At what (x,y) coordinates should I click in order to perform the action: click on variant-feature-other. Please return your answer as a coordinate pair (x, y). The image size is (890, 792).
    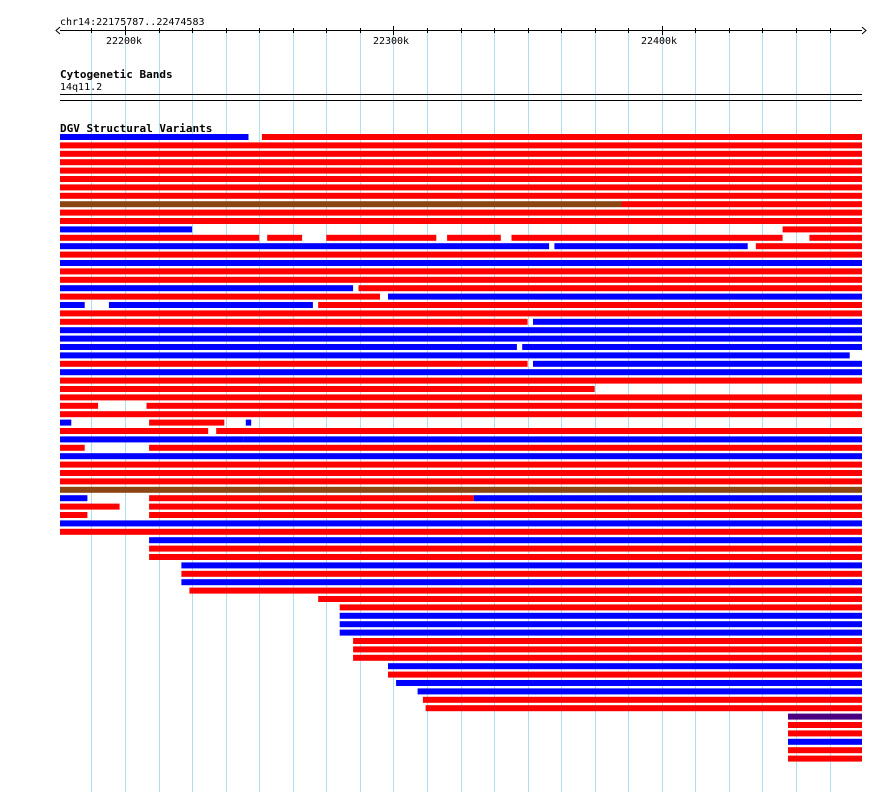
    Looking at the image, I should click on (825, 716).